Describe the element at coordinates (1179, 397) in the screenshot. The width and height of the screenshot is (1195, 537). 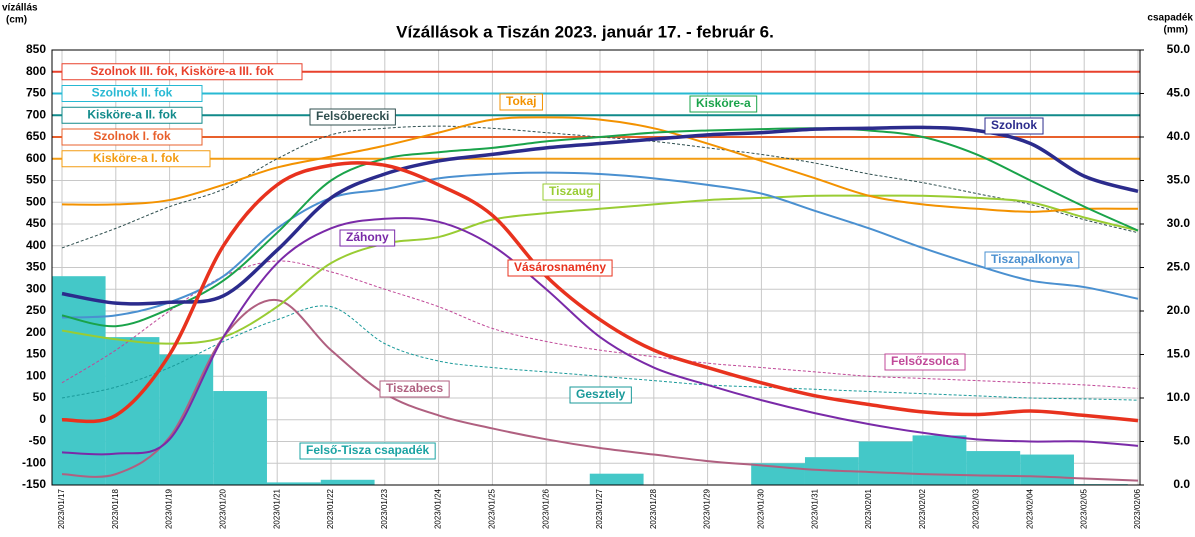
I see `y2-tick-label: 10.0` at that location.